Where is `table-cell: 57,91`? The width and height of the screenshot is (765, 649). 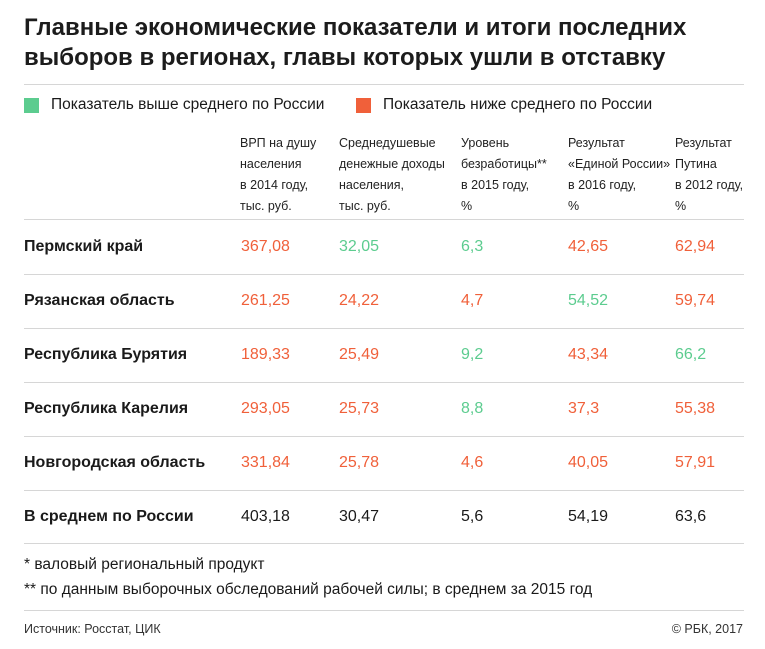 table-cell: 57,91 is located at coordinates (695, 462).